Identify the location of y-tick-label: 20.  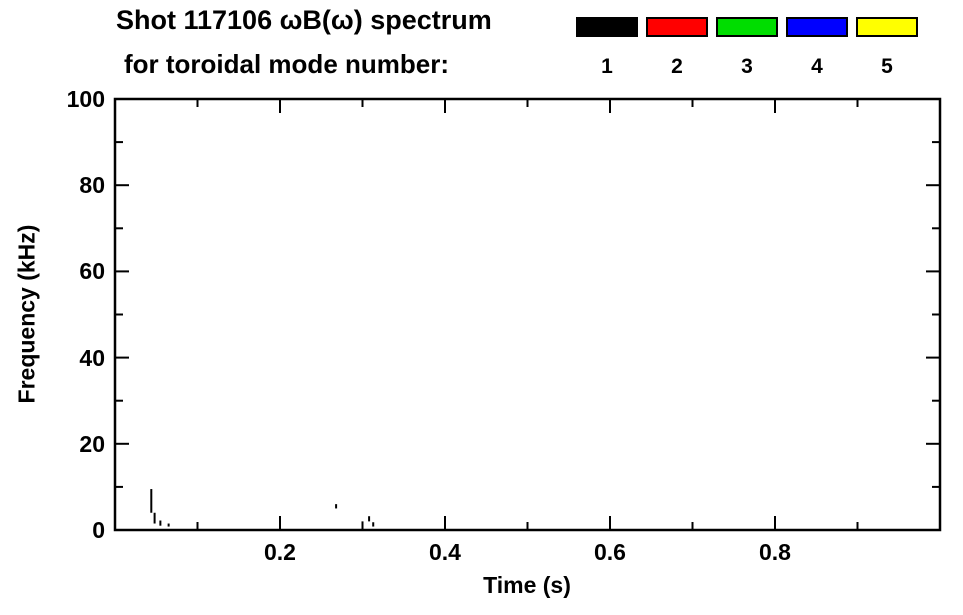
(92, 443).